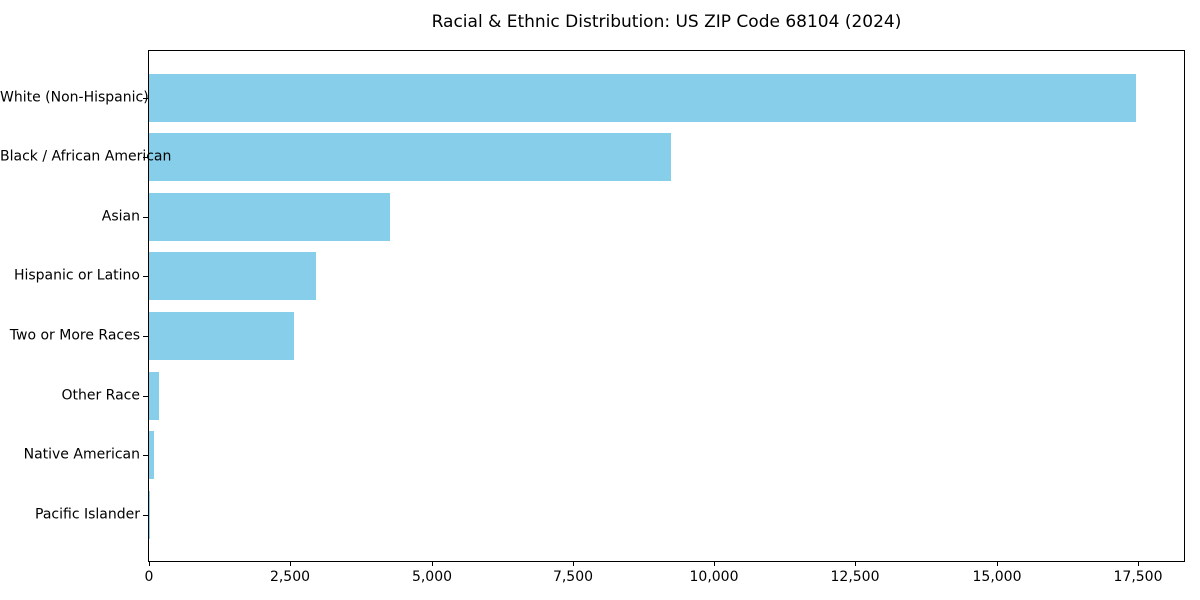  I want to click on y-axis-label-native-american: Native American, so click(81, 454).